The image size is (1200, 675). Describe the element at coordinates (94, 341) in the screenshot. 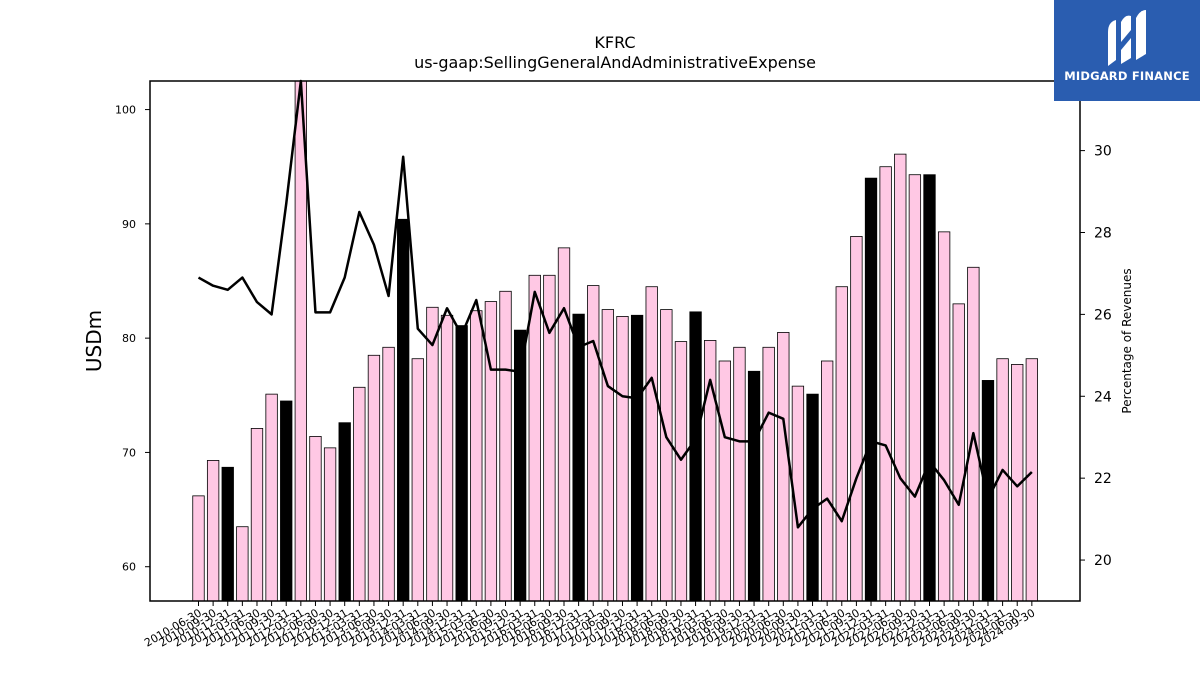

I see `y-axis-label: USDm` at that location.